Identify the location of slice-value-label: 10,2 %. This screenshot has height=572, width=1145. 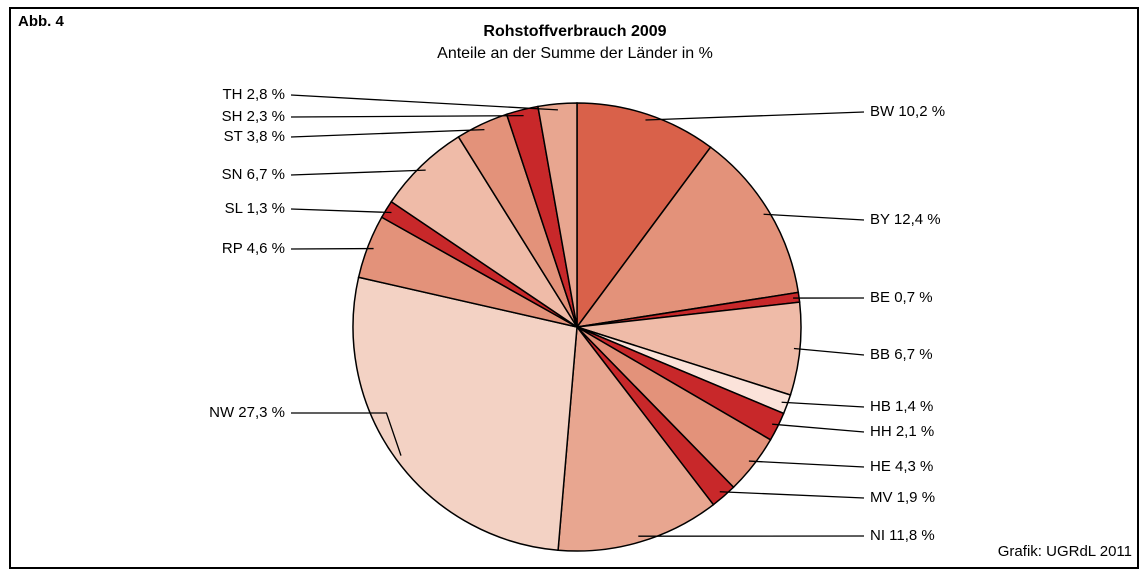
(921, 111).